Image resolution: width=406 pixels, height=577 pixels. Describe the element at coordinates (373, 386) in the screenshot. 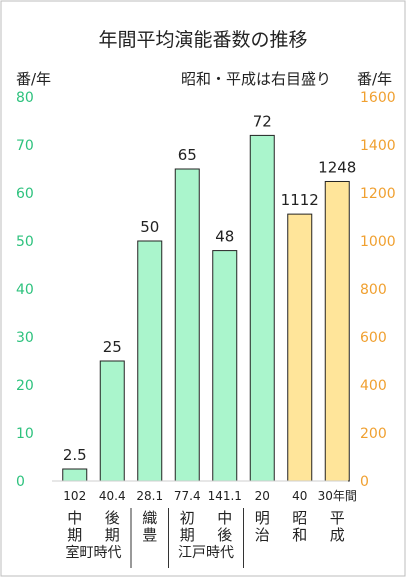

I see `right-tick-label: 400` at that location.